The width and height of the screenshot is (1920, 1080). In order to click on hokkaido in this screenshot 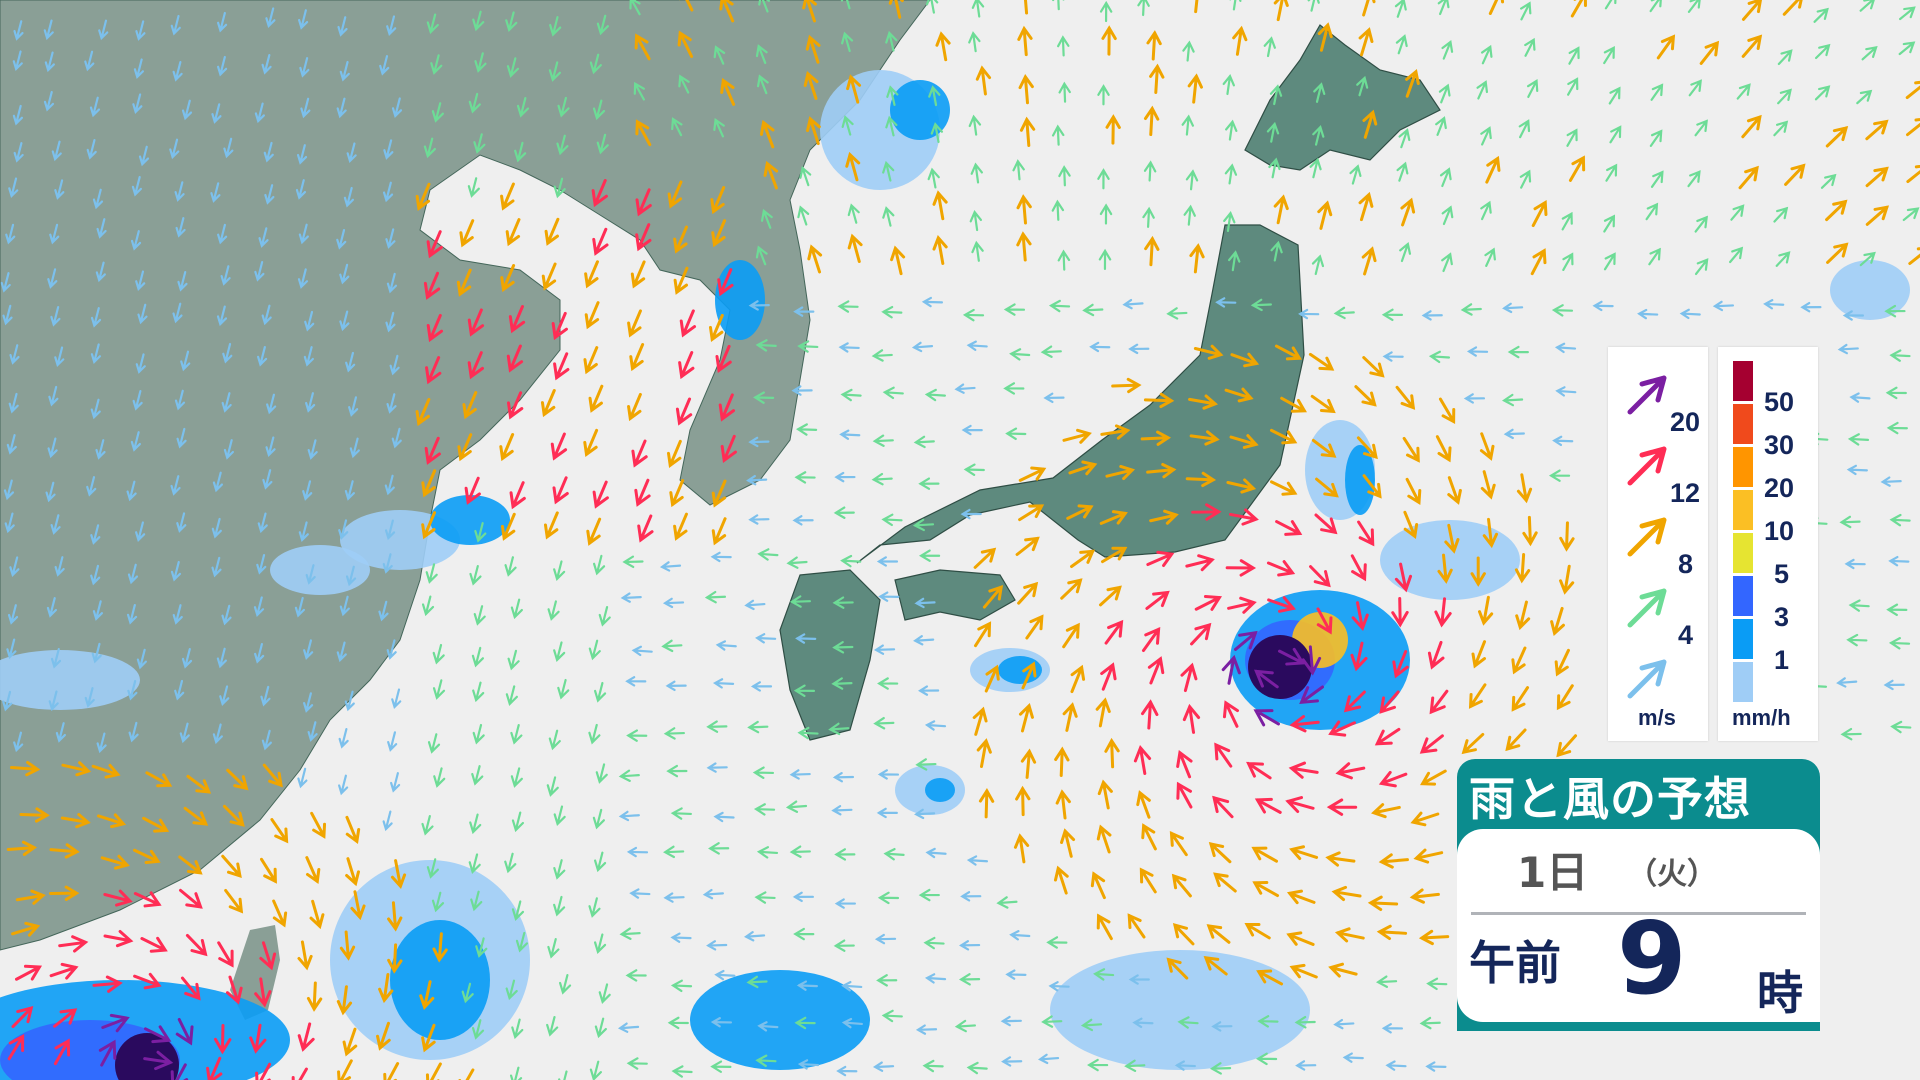, I will do `click(1342, 97)`.